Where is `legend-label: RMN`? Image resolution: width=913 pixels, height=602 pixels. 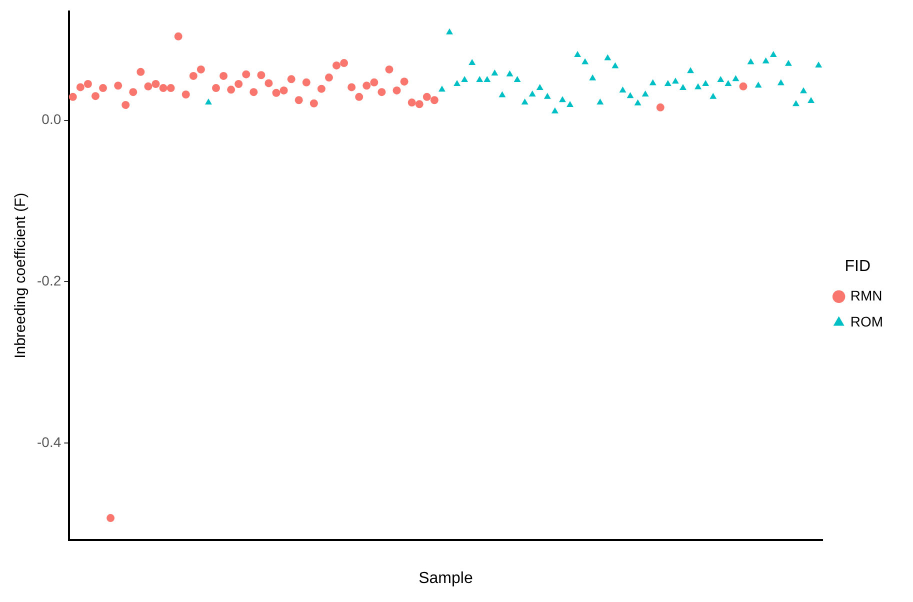
legend-label: RMN is located at coordinates (866, 295).